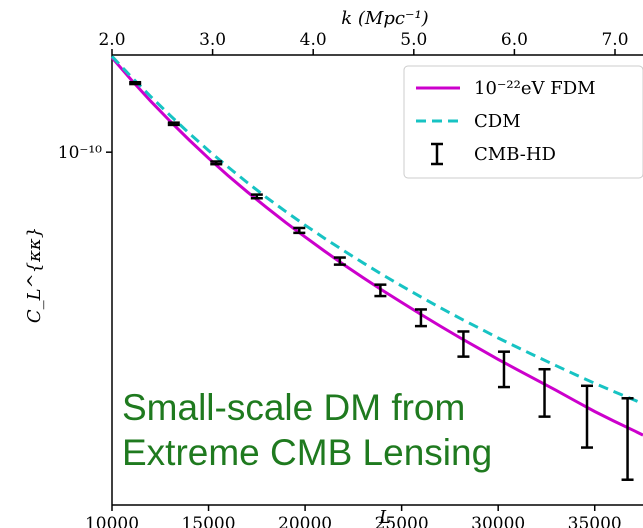 The image size is (643, 528). I want to click on top-tick-label: 4.0, so click(313, 40).